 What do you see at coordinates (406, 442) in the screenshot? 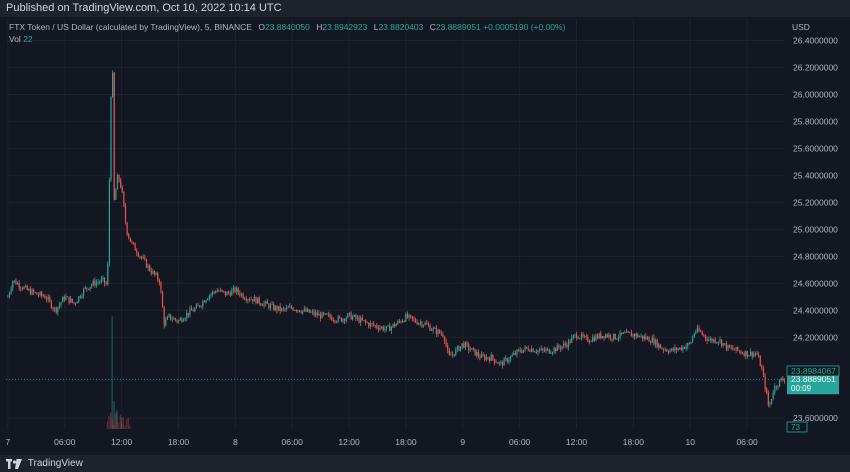
I see `x-tick-label: 18:00` at bounding box center [406, 442].